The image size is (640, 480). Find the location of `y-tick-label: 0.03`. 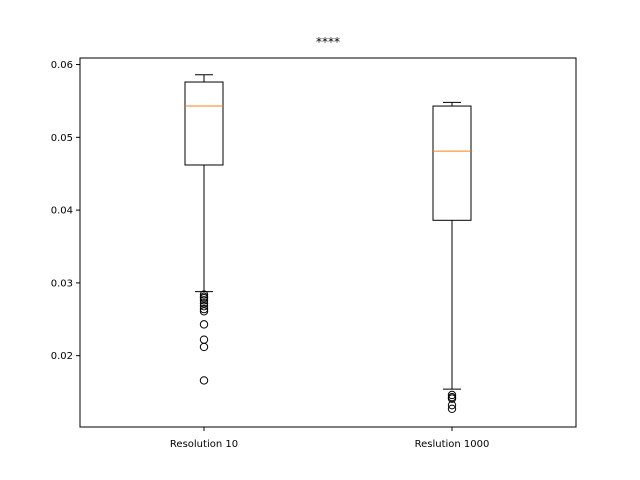

y-tick-label: 0.03 is located at coordinates (62, 283).